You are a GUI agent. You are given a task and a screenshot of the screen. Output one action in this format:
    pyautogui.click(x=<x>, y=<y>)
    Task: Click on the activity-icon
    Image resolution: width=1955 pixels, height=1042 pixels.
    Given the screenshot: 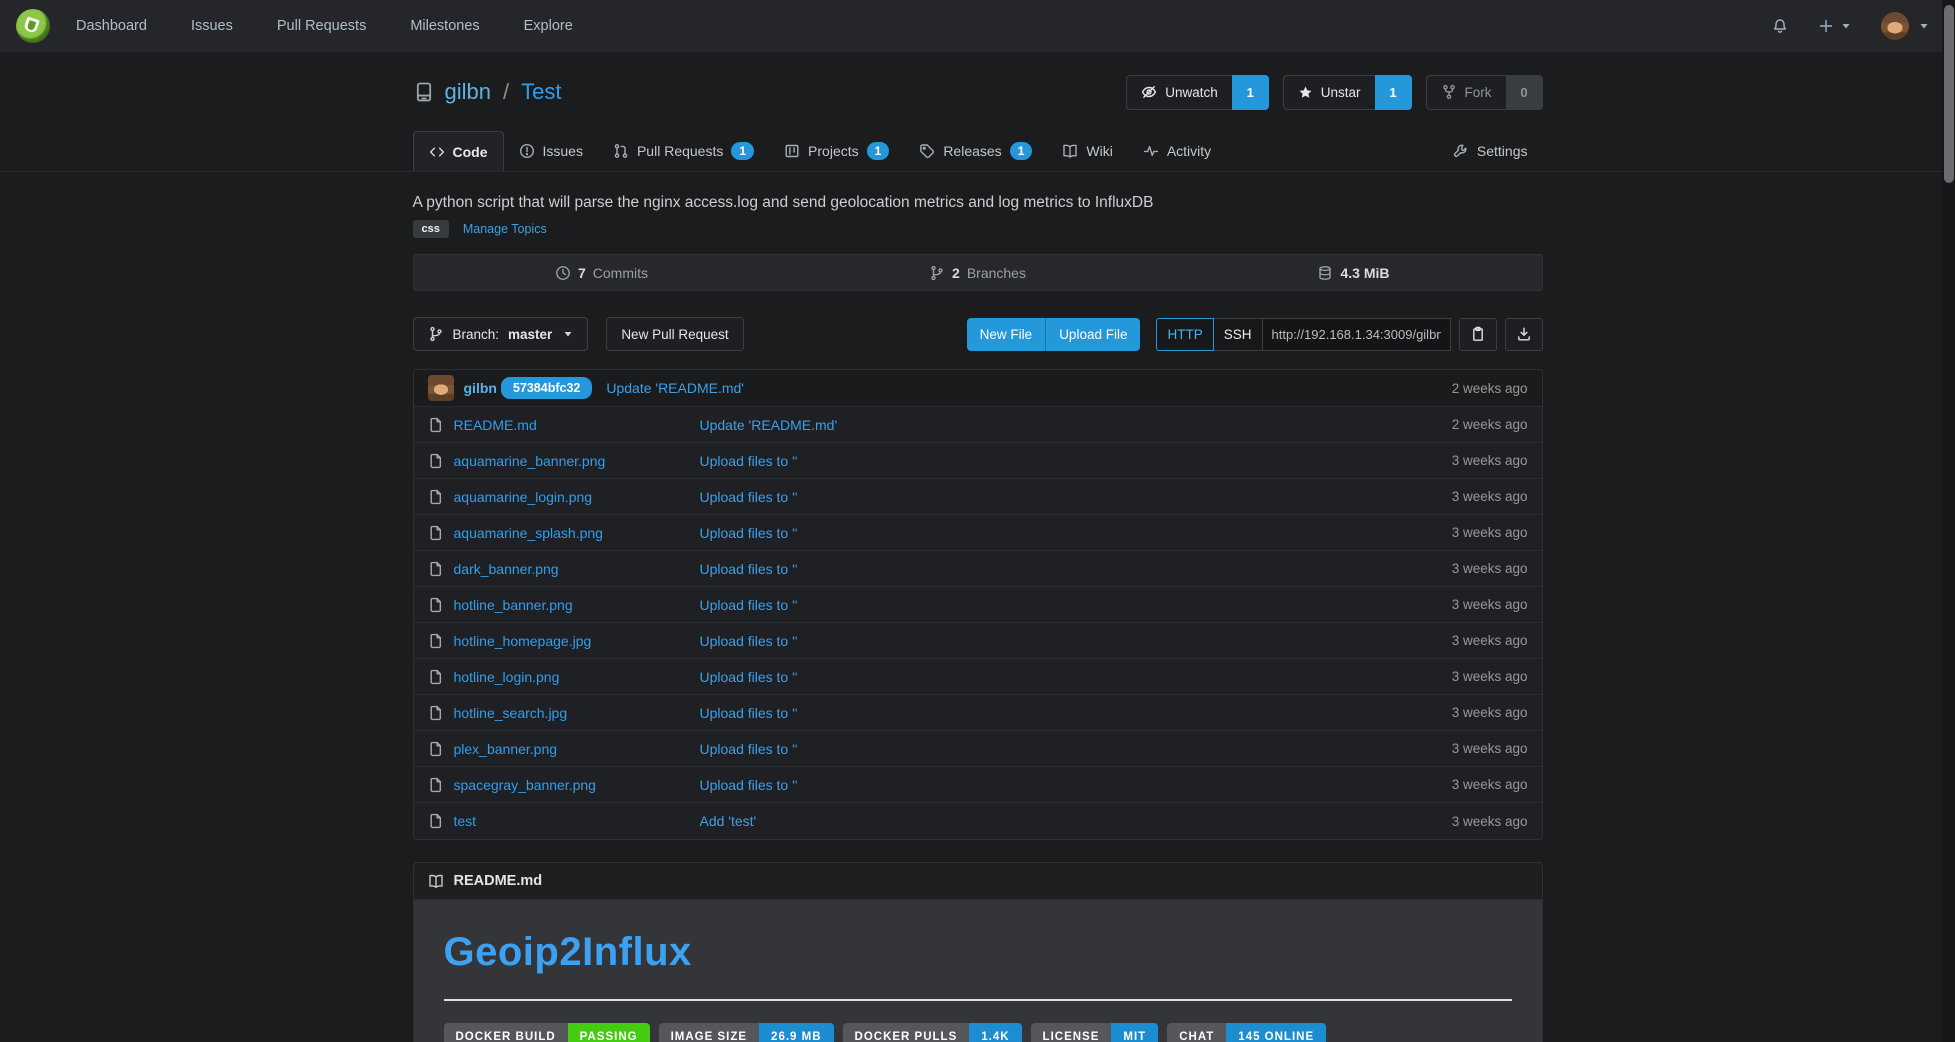 What is the action you would take?
    pyautogui.click(x=1151, y=151)
    